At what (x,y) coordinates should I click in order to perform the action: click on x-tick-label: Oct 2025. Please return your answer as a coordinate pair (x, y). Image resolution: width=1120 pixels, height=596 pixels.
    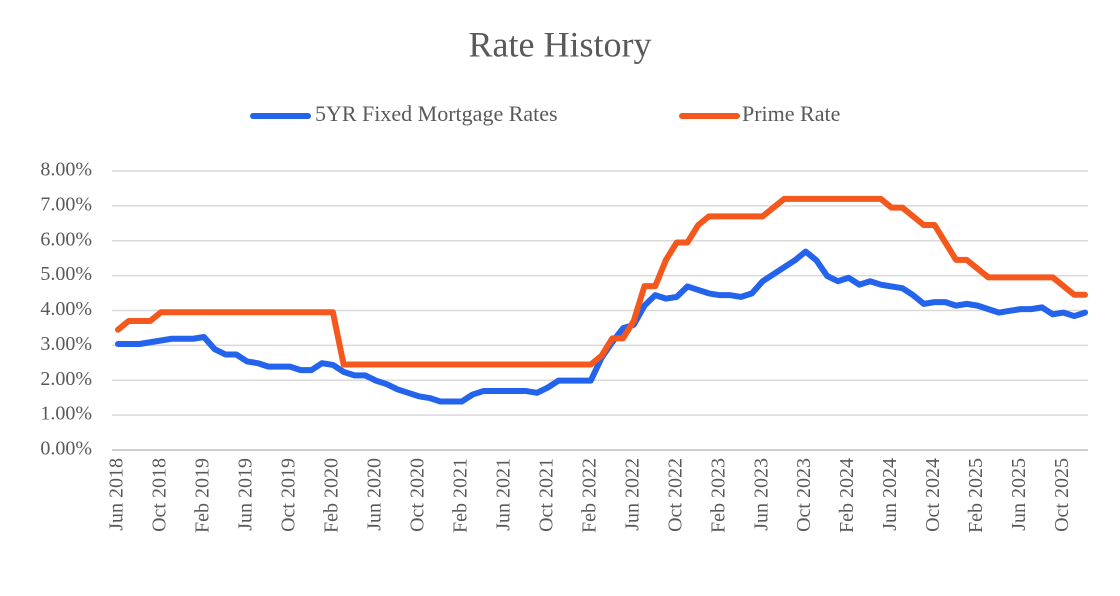
    Looking at the image, I should click on (1062, 495).